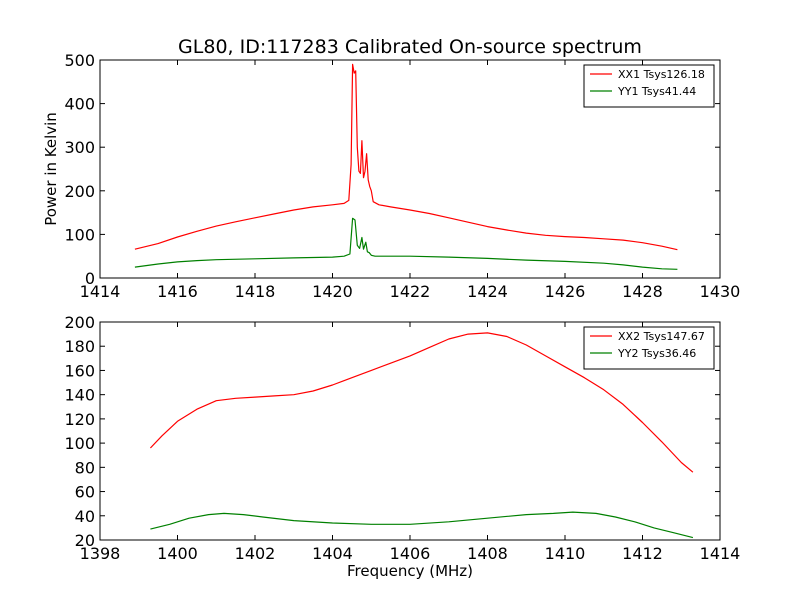 Image resolution: width=800 pixels, height=600 pixels. I want to click on x-tick-label: 1416, so click(177, 291).